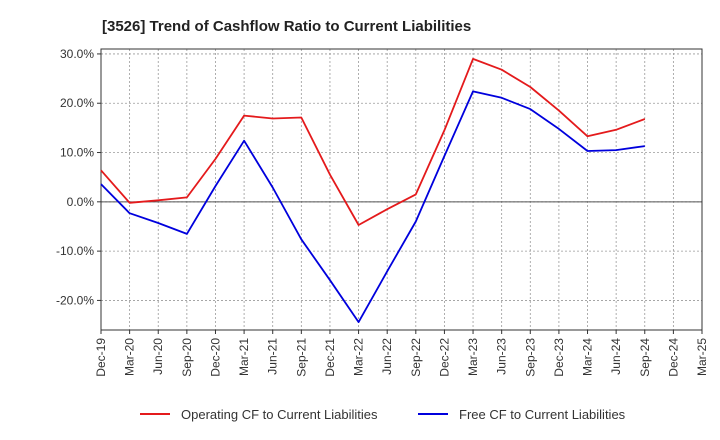  What do you see at coordinates (645, 357) in the screenshot?
I see `x-tick-label: Sep-24` at bounding box center [645, 357].